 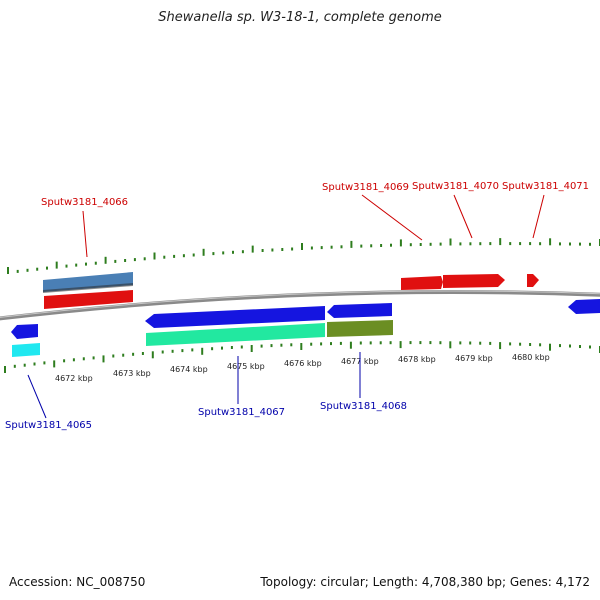 I want to click on reverse-strand-track, so click(x=305, y=328).